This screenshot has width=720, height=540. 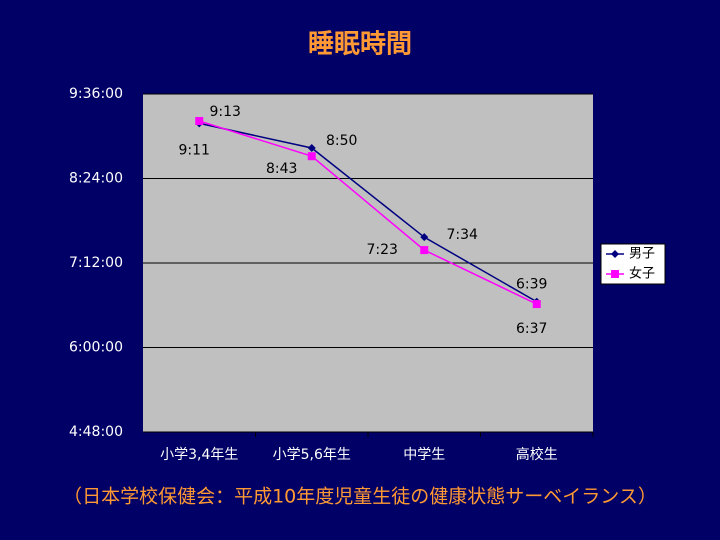 What do you see at coordinates (199, 455) in the screenshot?
I see `x-tick-label: 小学3,4年生` at bounding box center [199, 455].